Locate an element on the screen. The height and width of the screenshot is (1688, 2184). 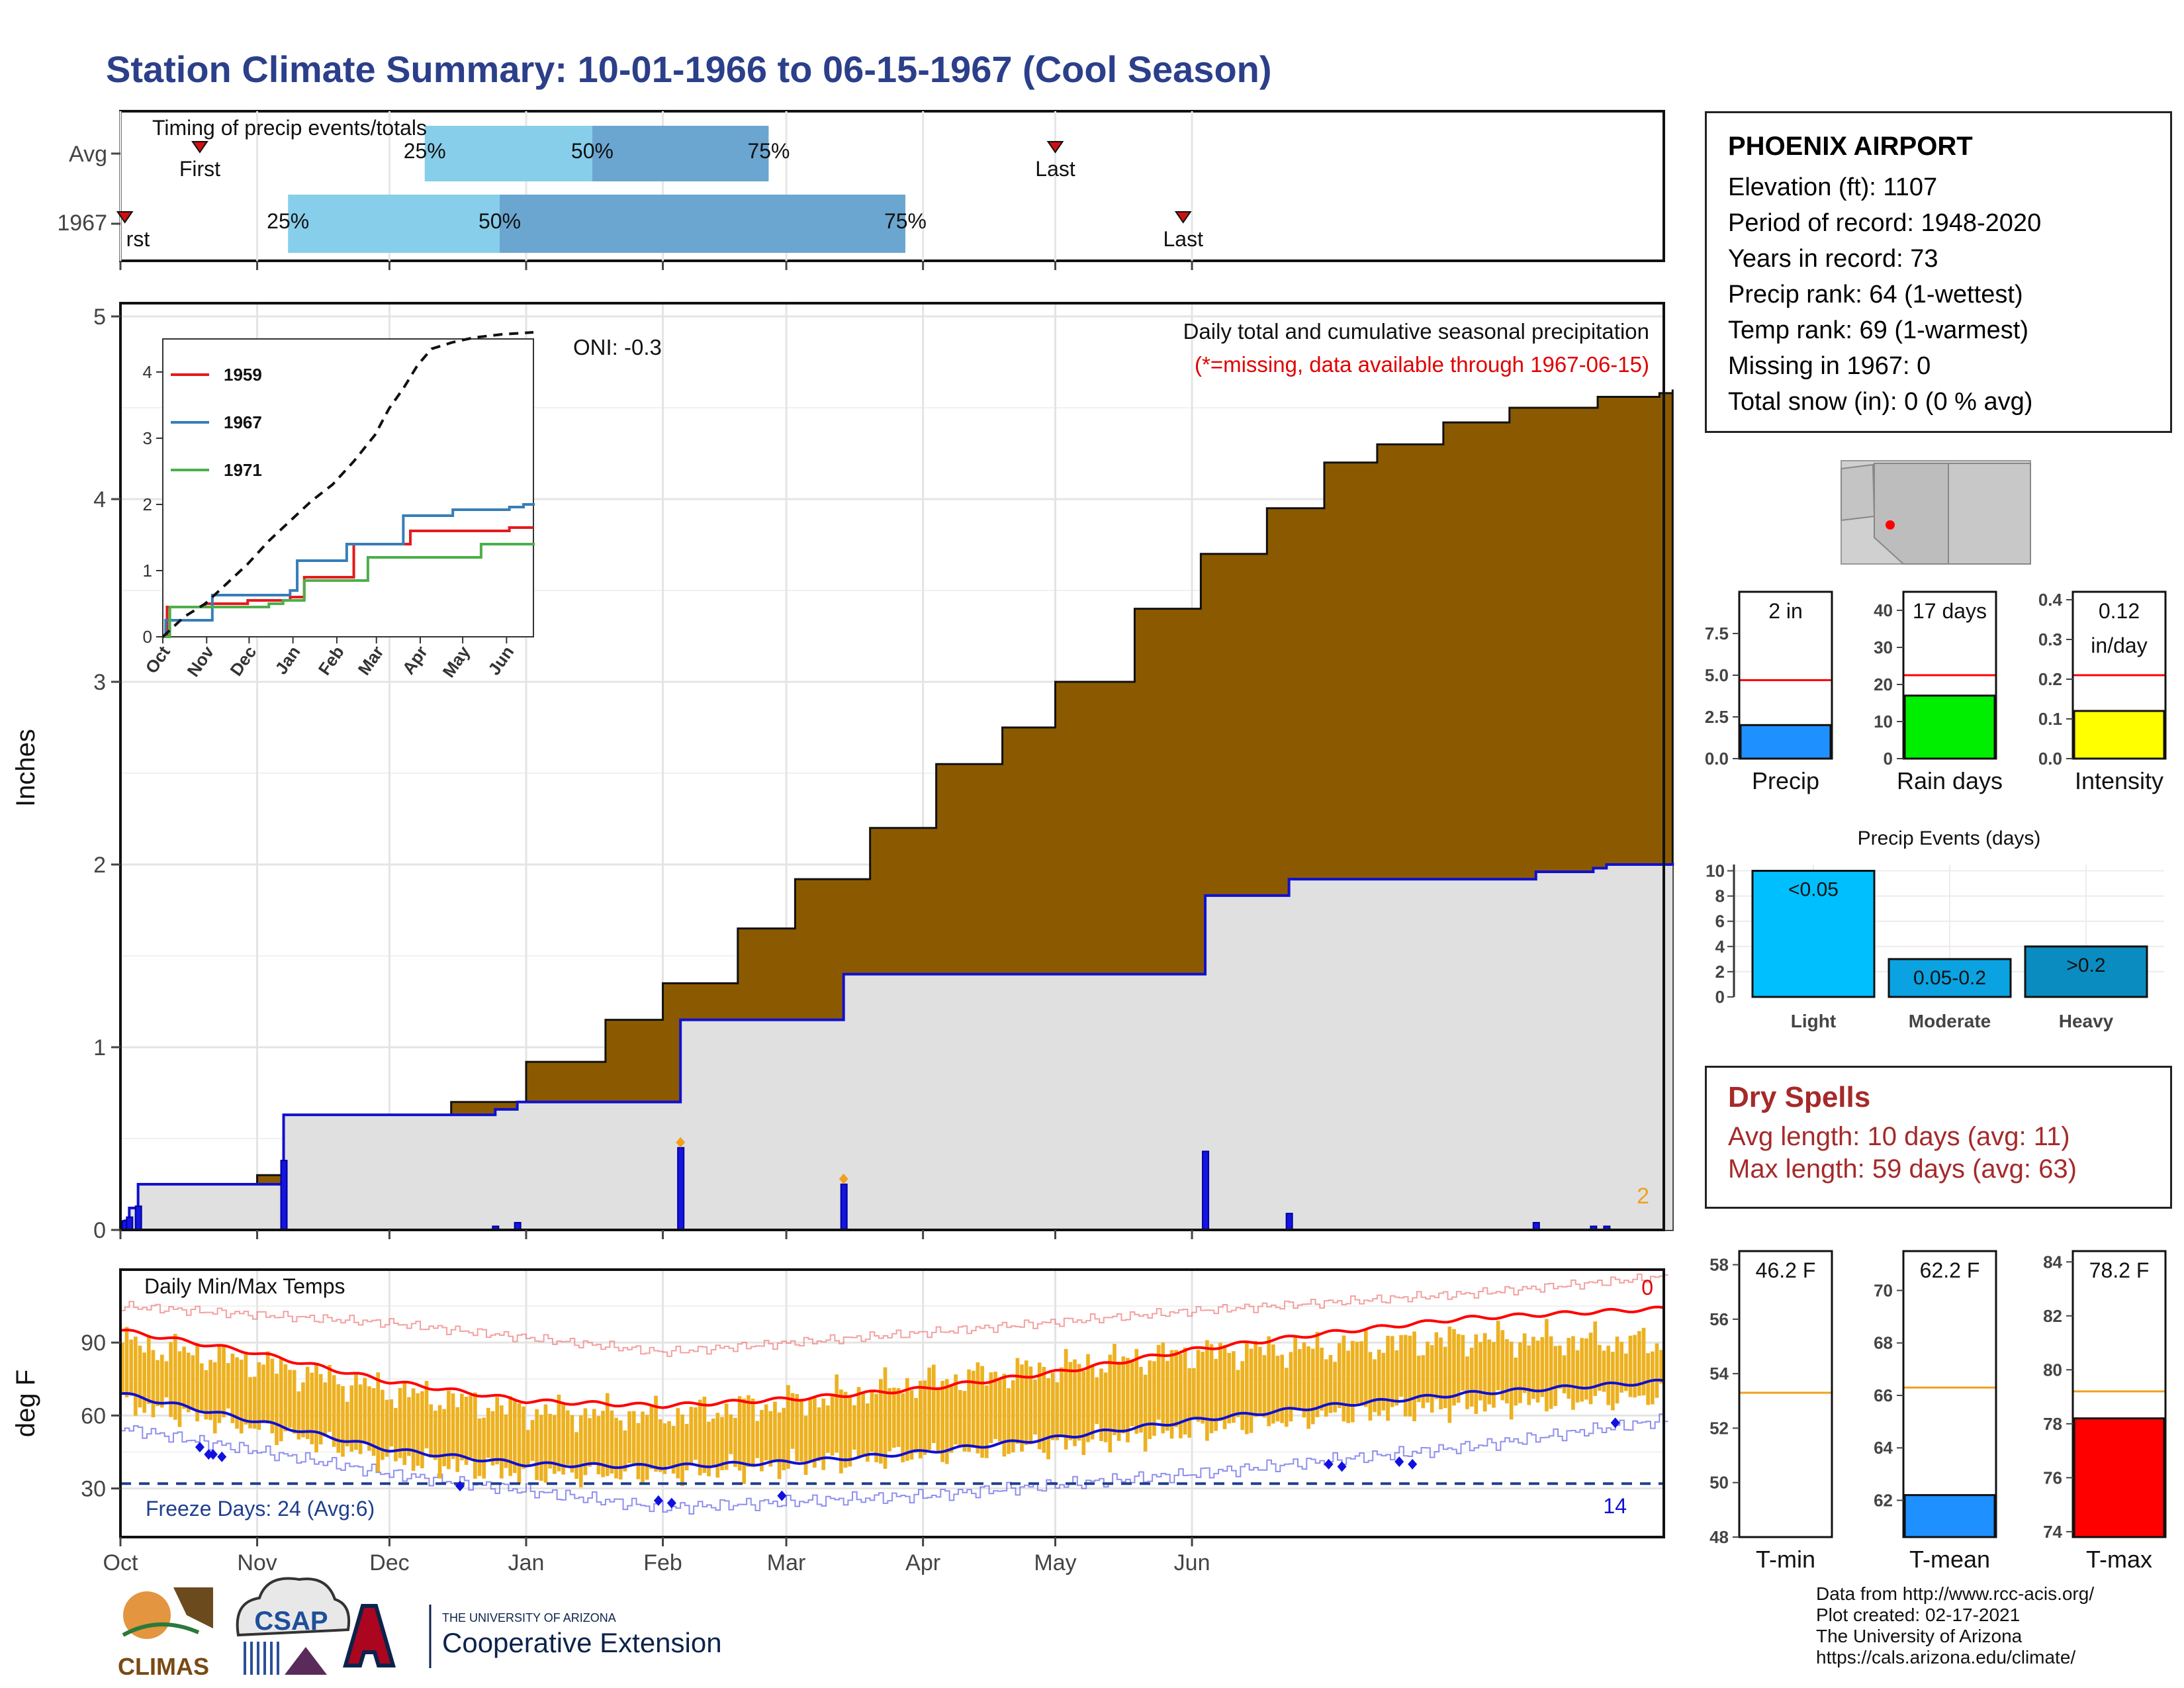
freeze-marker is located at coordinates (460, 1486).